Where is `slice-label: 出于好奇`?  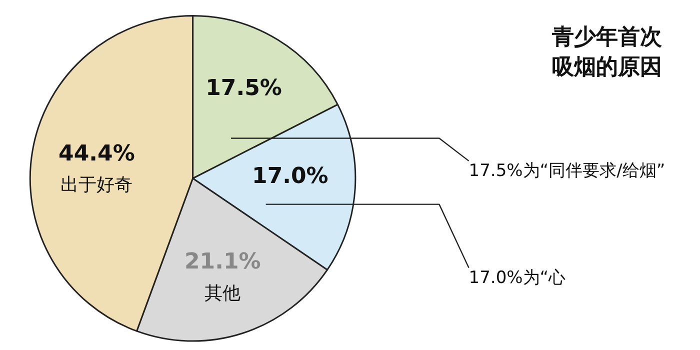 slice-label: 出于好奇 is located at coordinates (96, 185).